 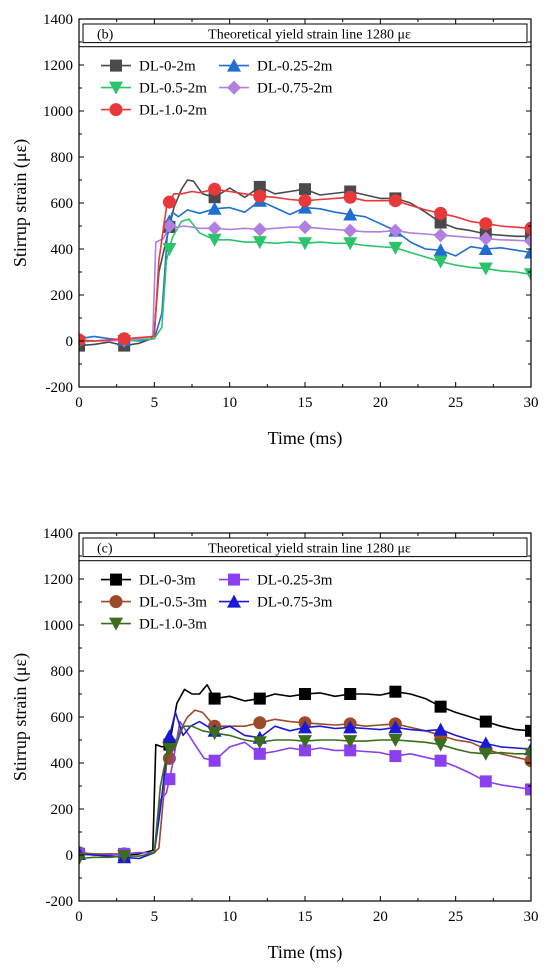 What do you see at coordinates (167, 581) in the screenshot?
I see `legend-label: DL-0-3m` at bounding box center [167, 581].